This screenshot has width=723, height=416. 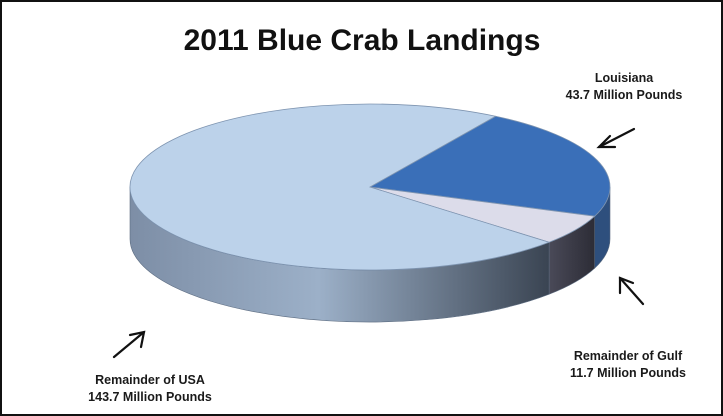 I want to click on gulf-name-label: Remainder of Gulf, so click(x=628, y=356).